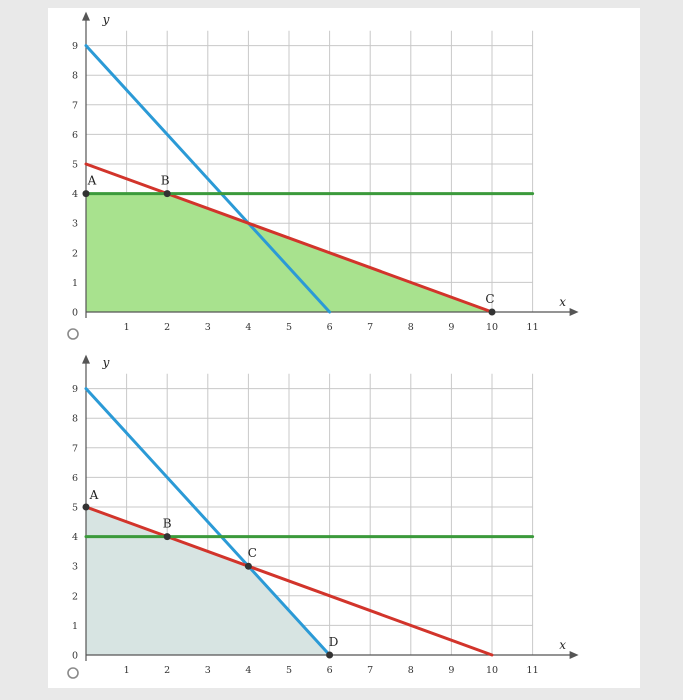 This screenshot has height=700, width=683. I want to click on corner-point-d, so click(330, 655).